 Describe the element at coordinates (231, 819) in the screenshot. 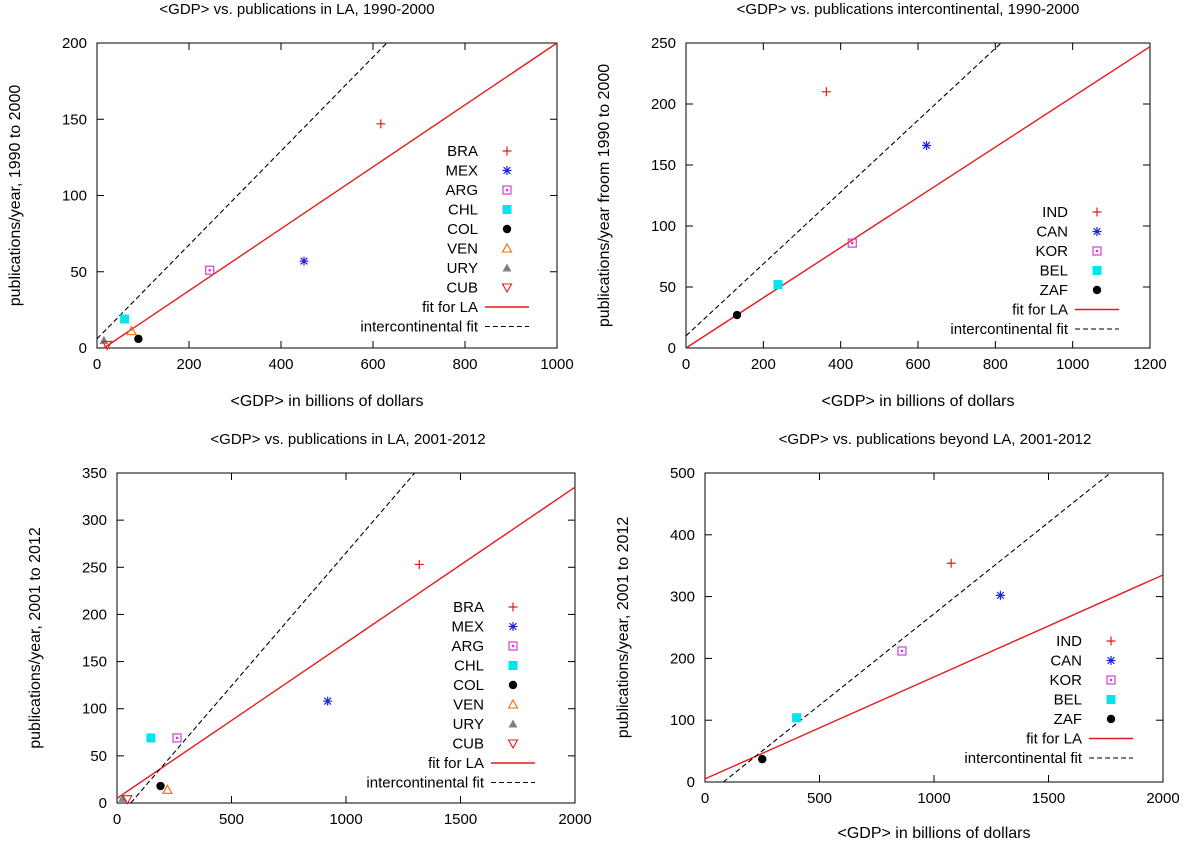

I see `x-tick-label: 500` at that location.